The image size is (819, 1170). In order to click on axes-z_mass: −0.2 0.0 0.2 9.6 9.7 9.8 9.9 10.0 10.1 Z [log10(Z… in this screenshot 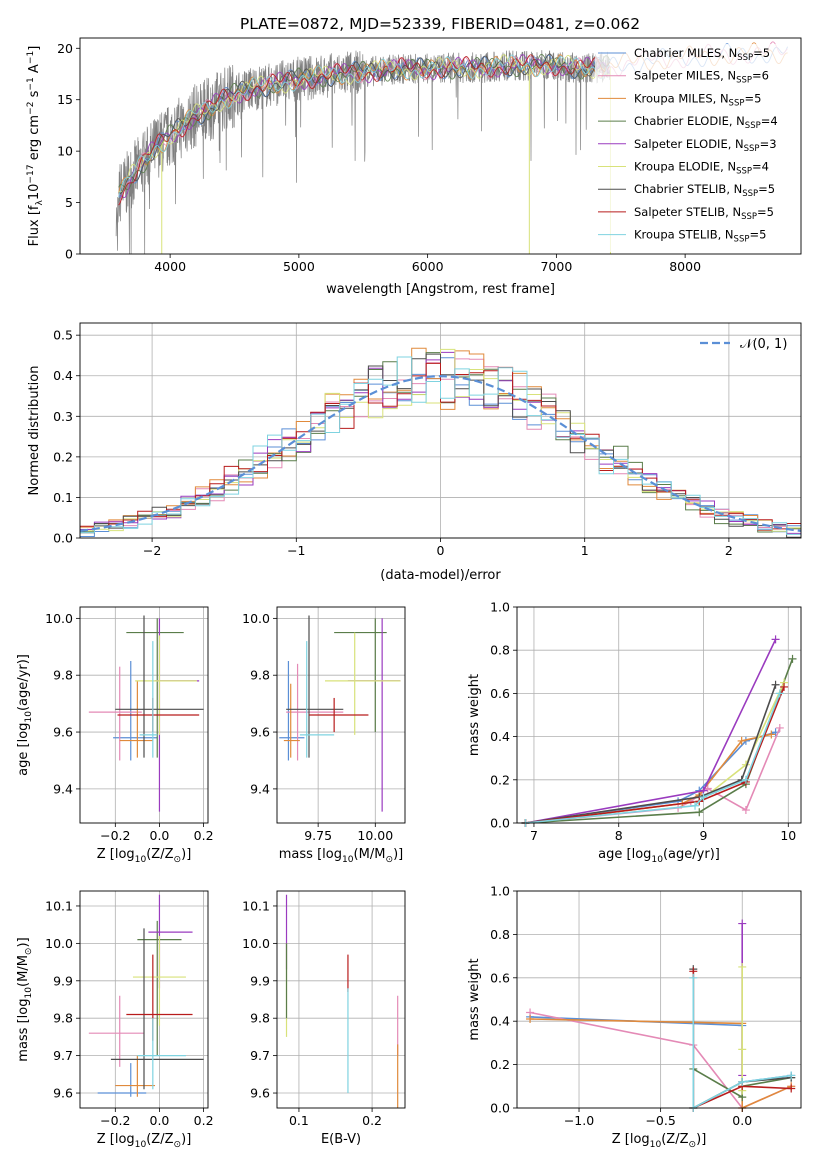, I will do `click(115, 1020)`.